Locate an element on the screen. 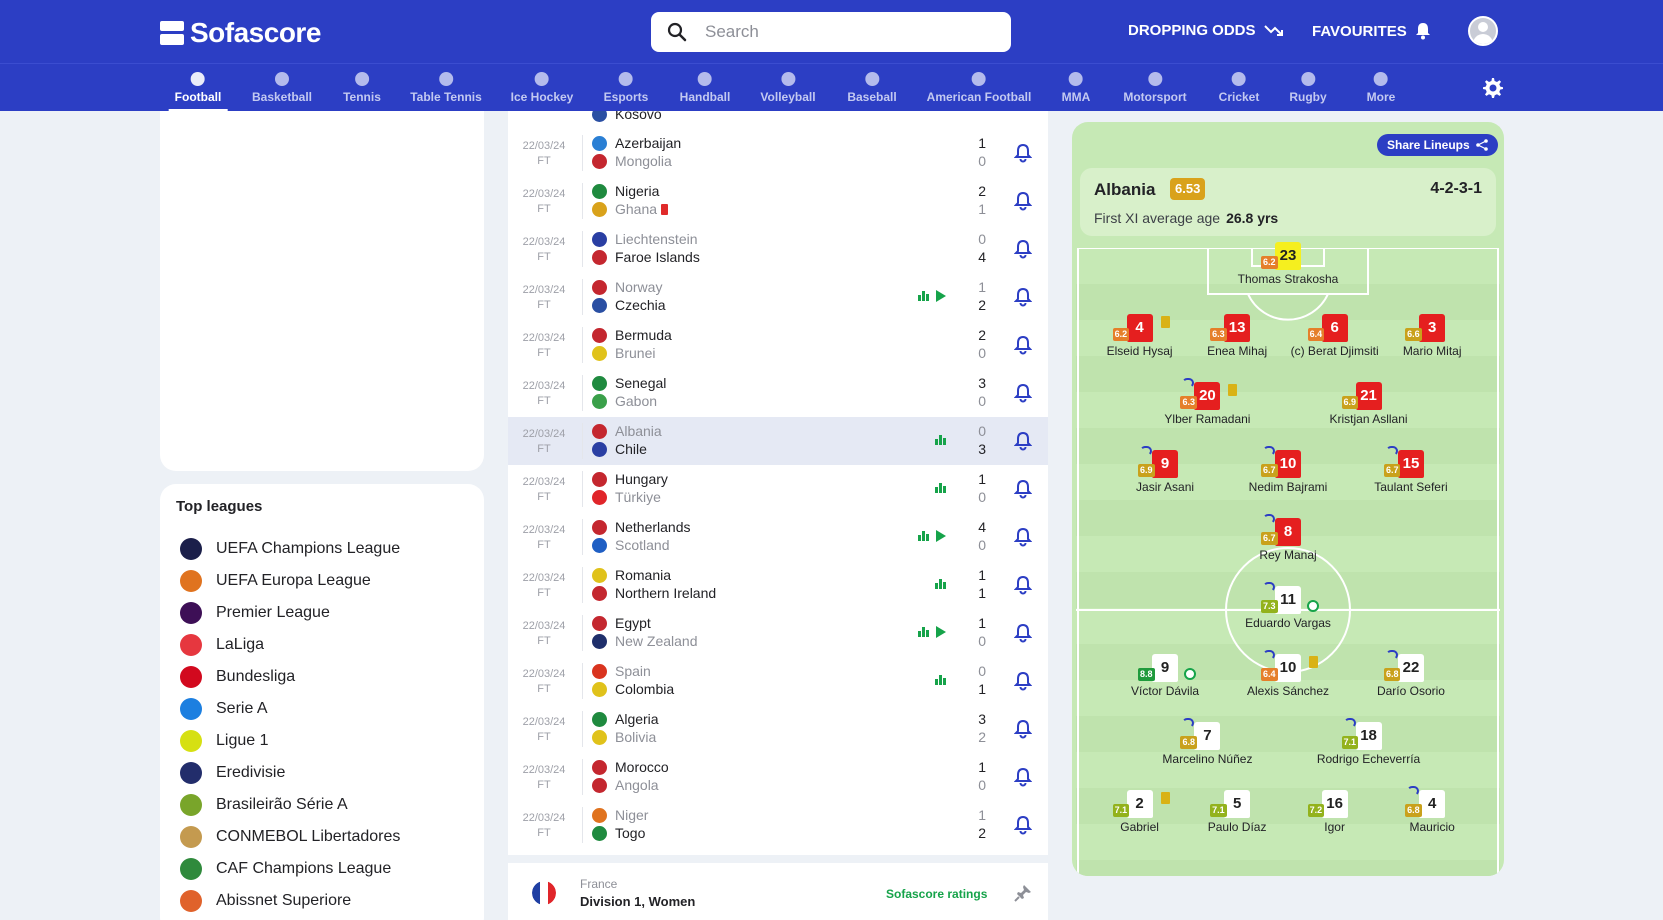 Image resolution: width=1663 pixels, height=920 pixels. player-marker: 9 8.8 Víctor Dávila is located at coordinates (1165, 676).